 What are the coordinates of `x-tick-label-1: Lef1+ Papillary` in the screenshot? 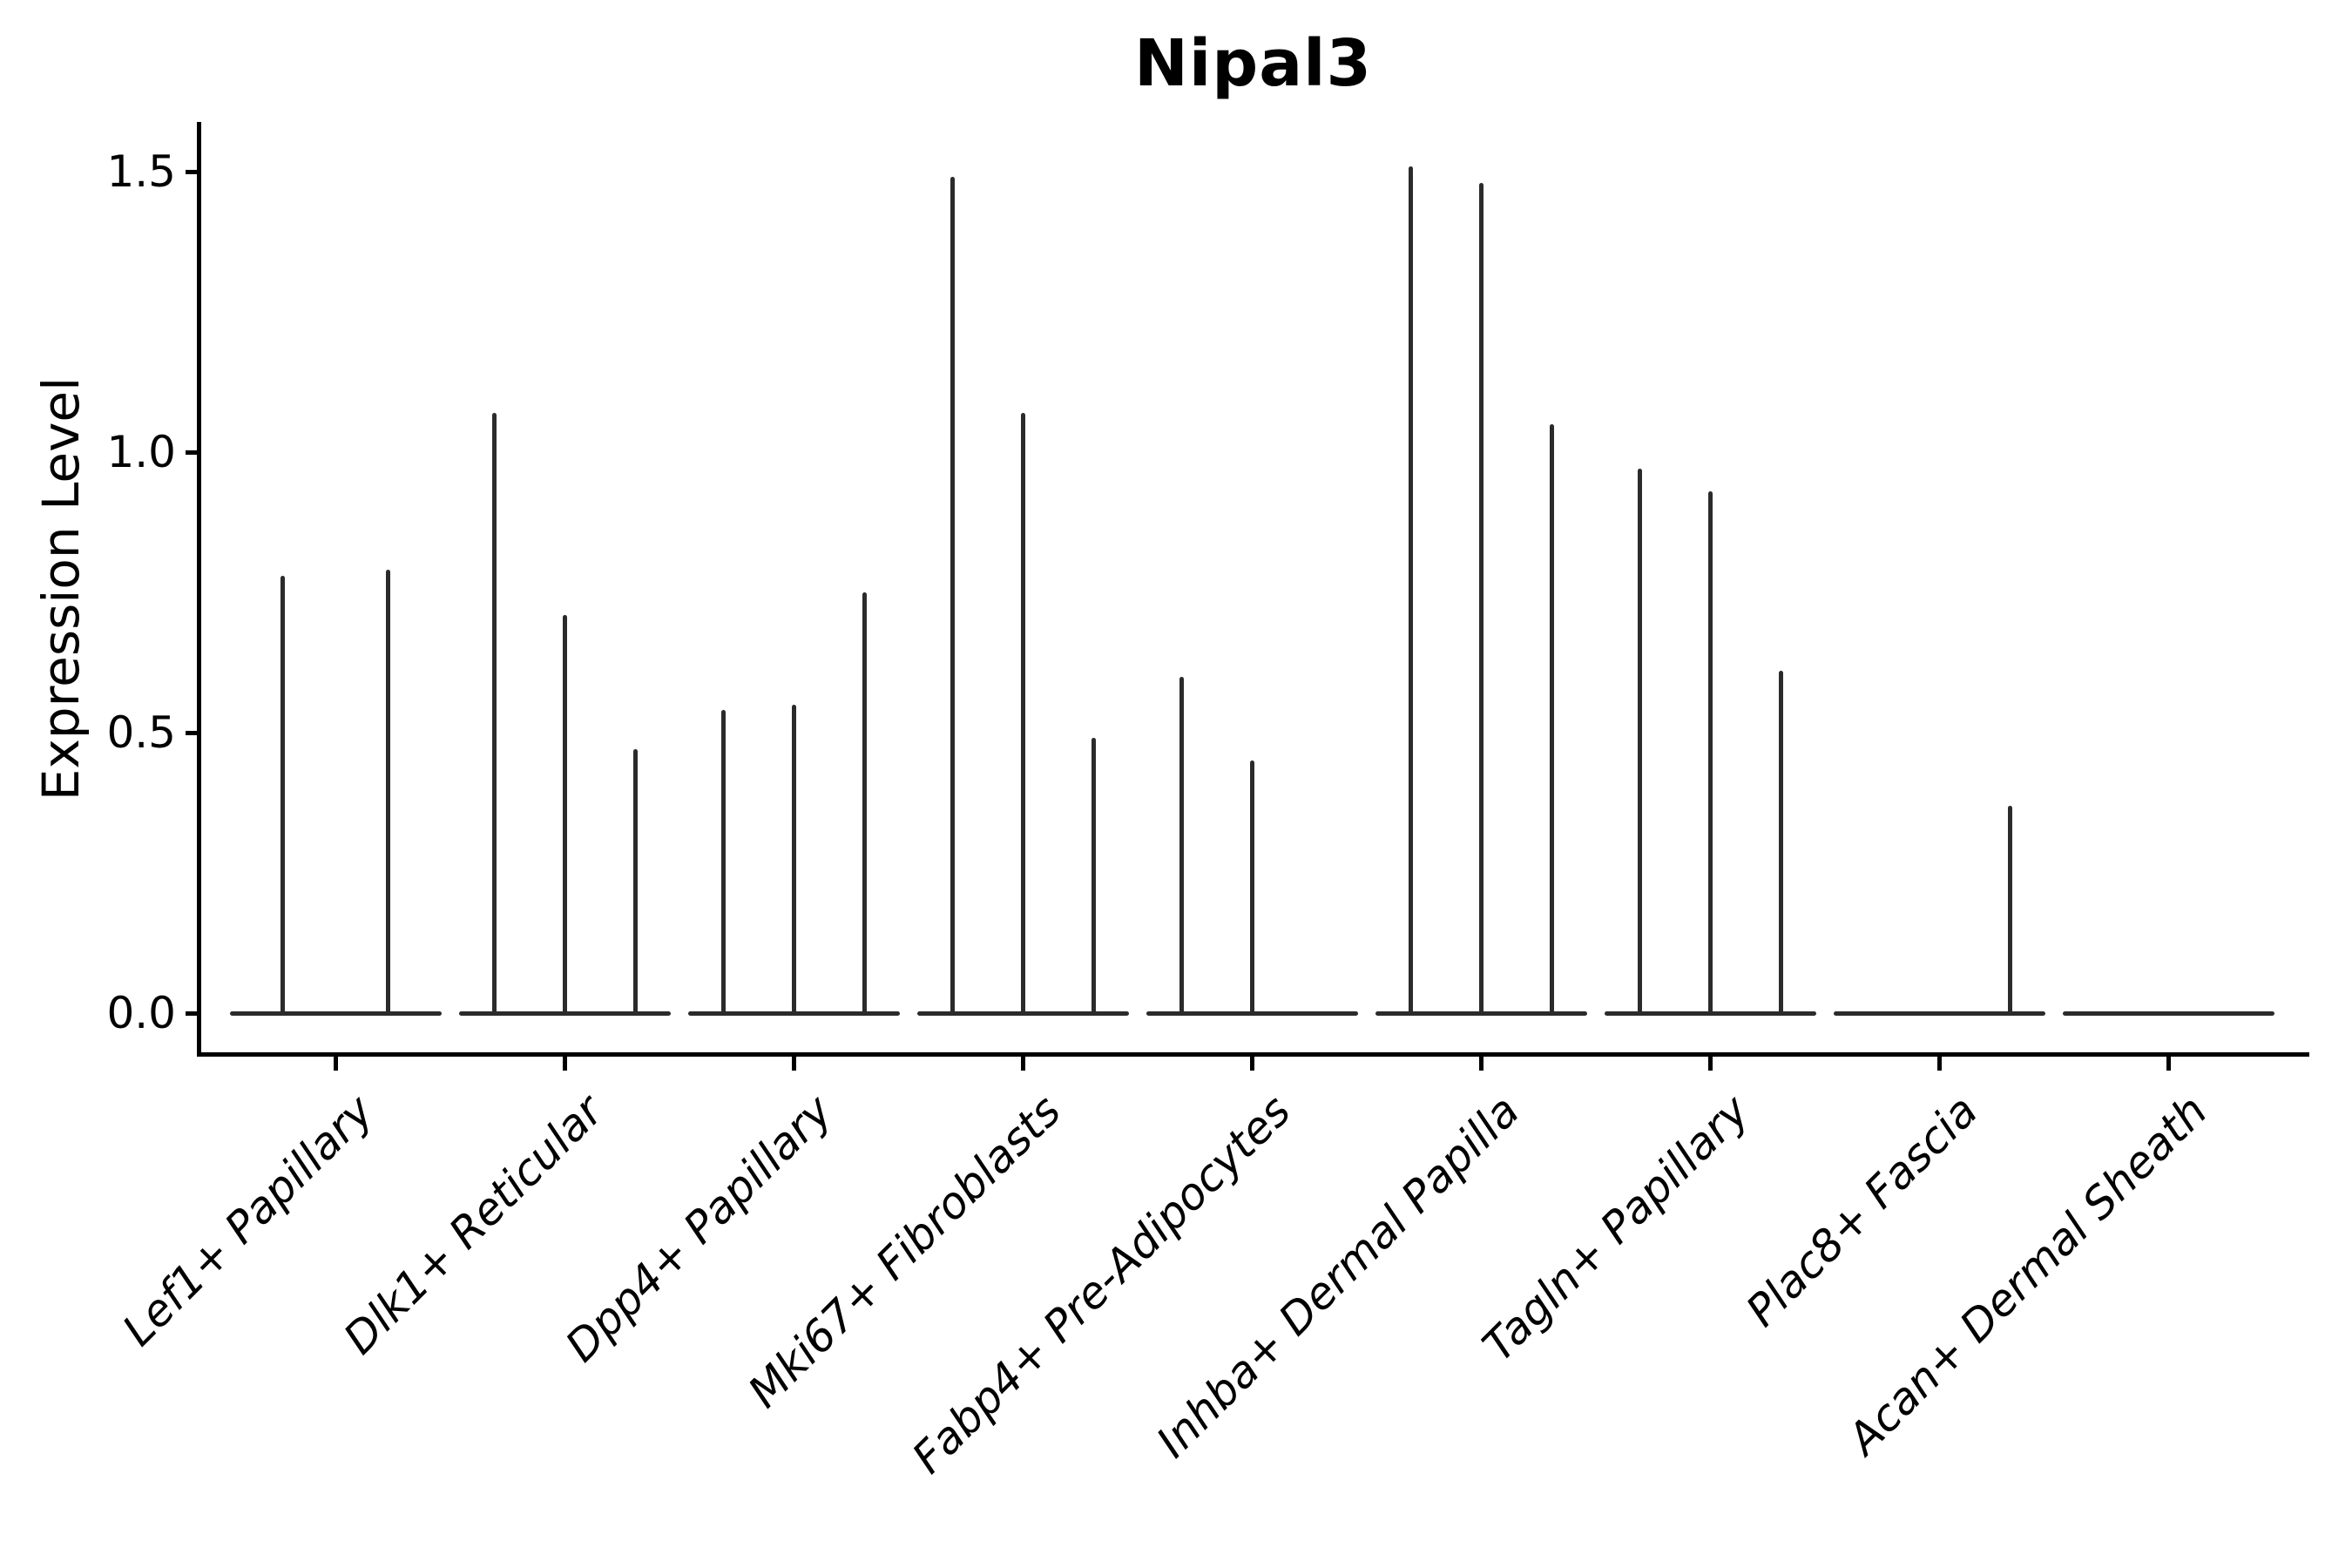 It's located at (248, 1221).